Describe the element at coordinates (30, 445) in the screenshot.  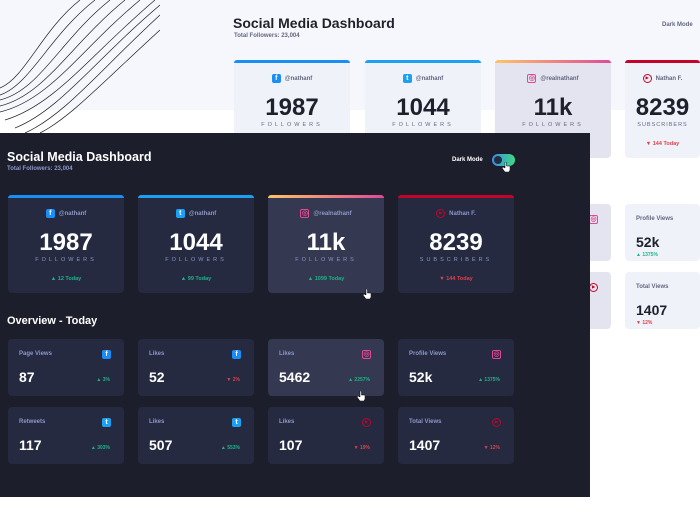
I see `overview-value: 117` at that location.